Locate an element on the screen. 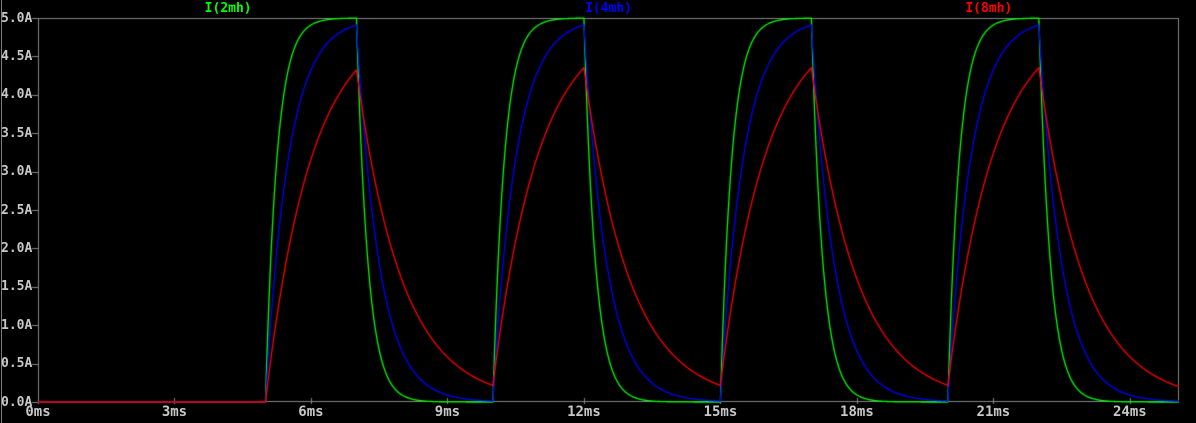  y-axis-tick-label: 4.0A is located at coordinates (17, 95).